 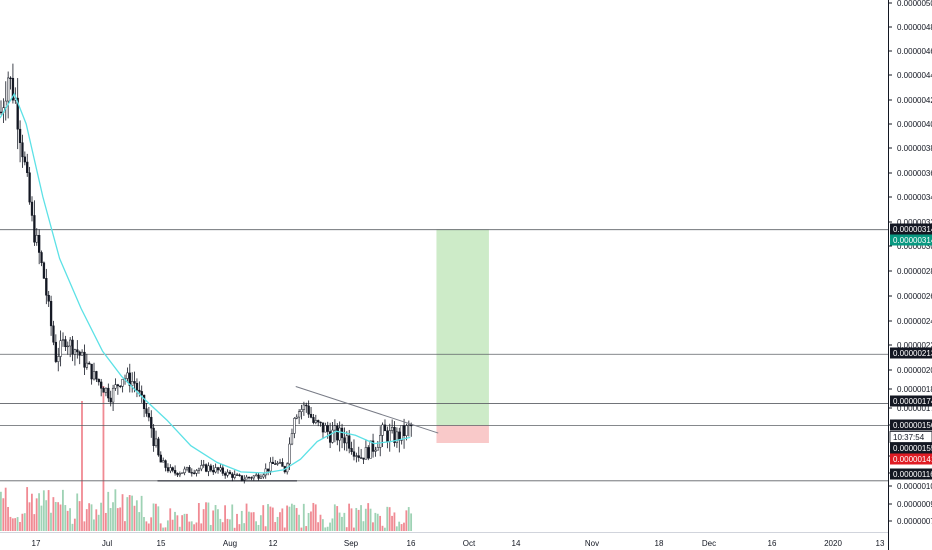 I want to click on trendline, so click(x=367, y=409).